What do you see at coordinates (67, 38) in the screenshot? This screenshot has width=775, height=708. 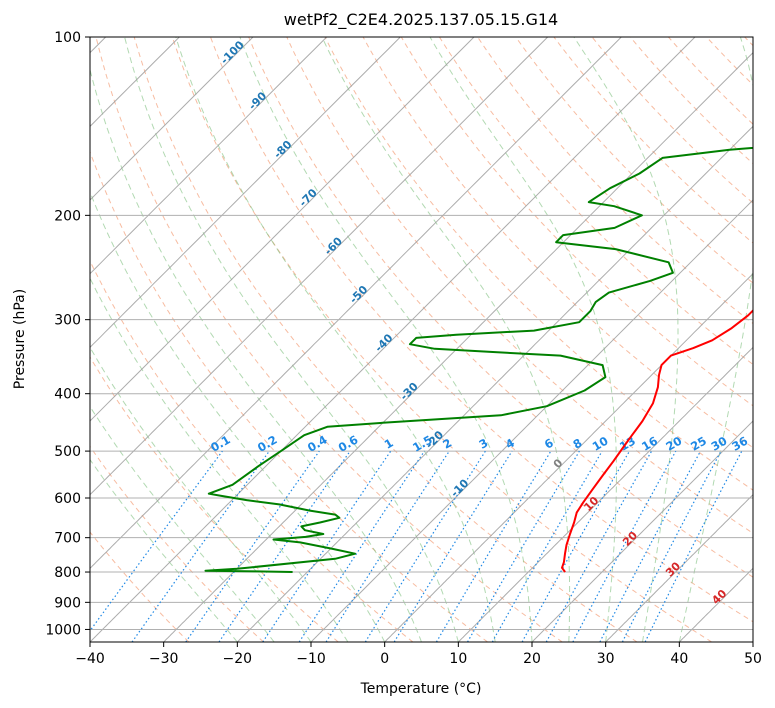 I see `y-tick-label: 100` at bounding box center [67, 38].